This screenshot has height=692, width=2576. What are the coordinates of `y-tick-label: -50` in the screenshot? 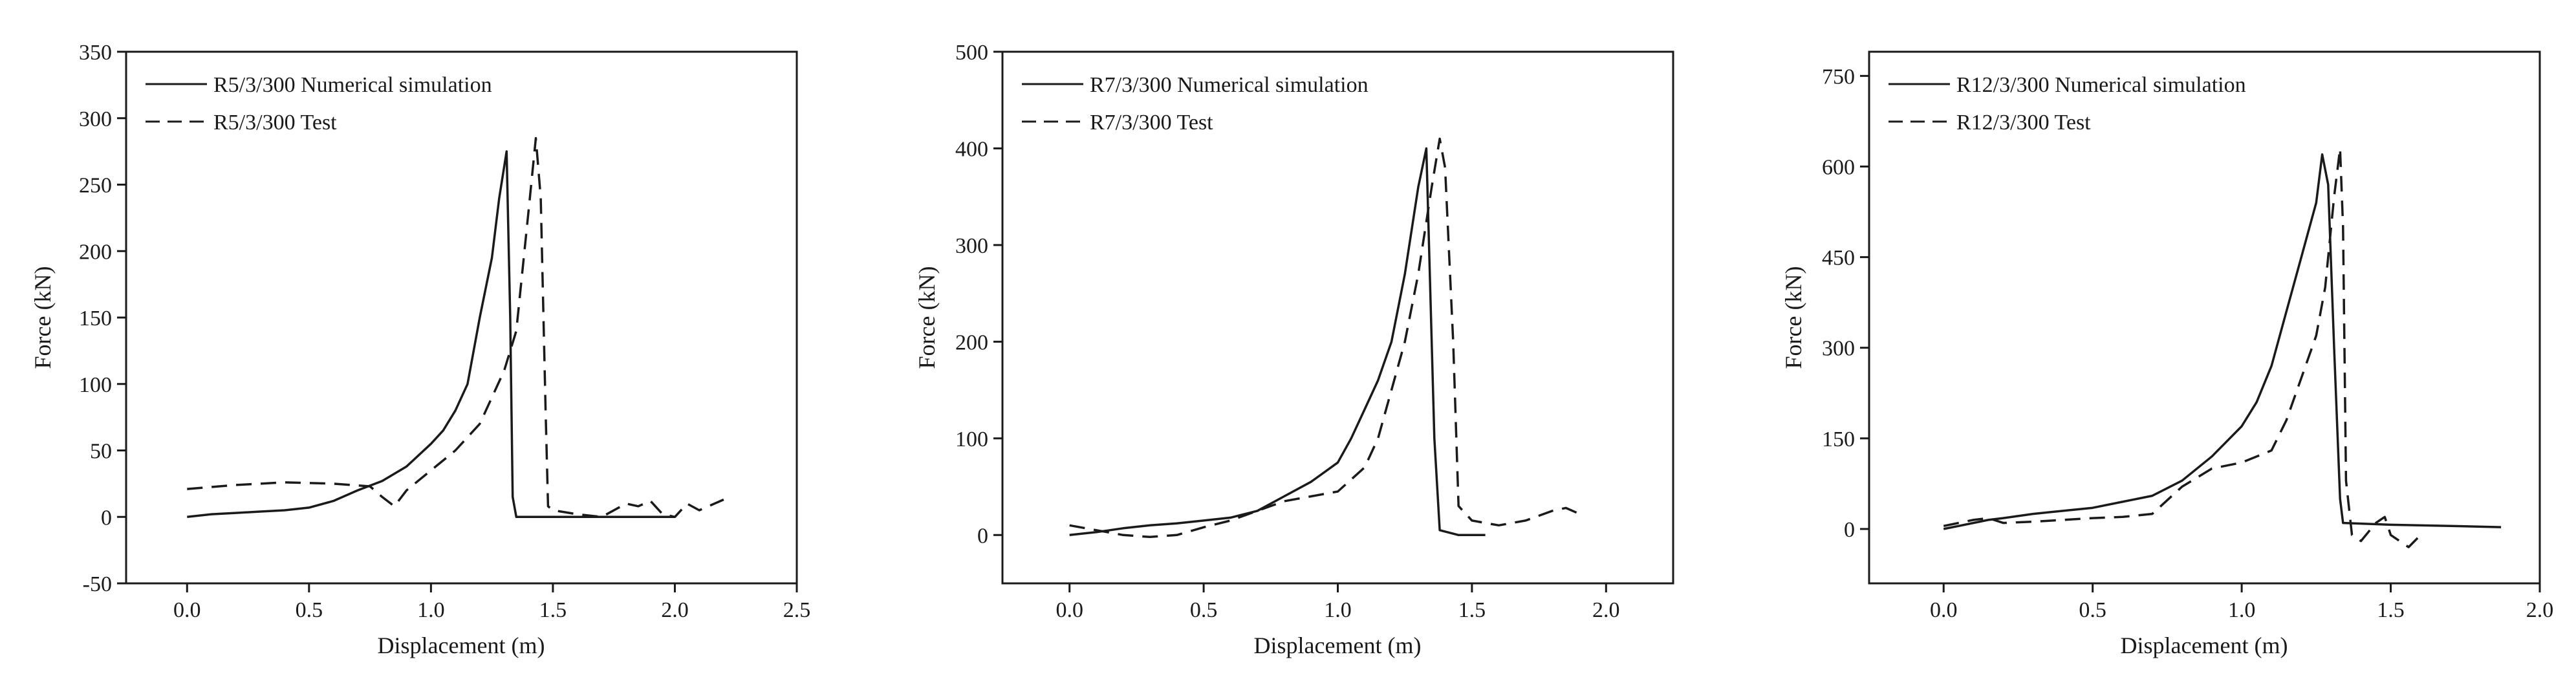 It's located at (97, 584).